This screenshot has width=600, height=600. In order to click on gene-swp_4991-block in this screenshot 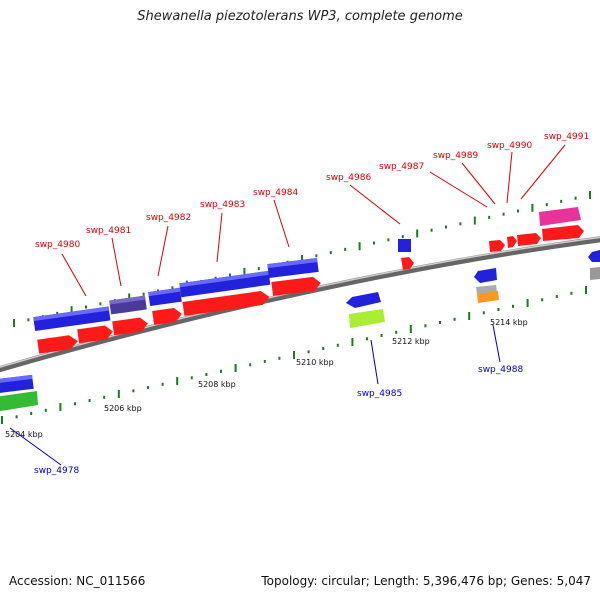, I will do `click(560, 216)`.